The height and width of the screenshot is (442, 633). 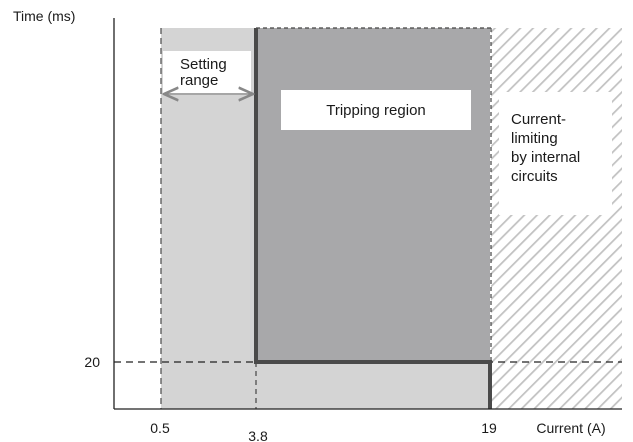 I want to click on tripping-label-box, so click(x=376, y=110).